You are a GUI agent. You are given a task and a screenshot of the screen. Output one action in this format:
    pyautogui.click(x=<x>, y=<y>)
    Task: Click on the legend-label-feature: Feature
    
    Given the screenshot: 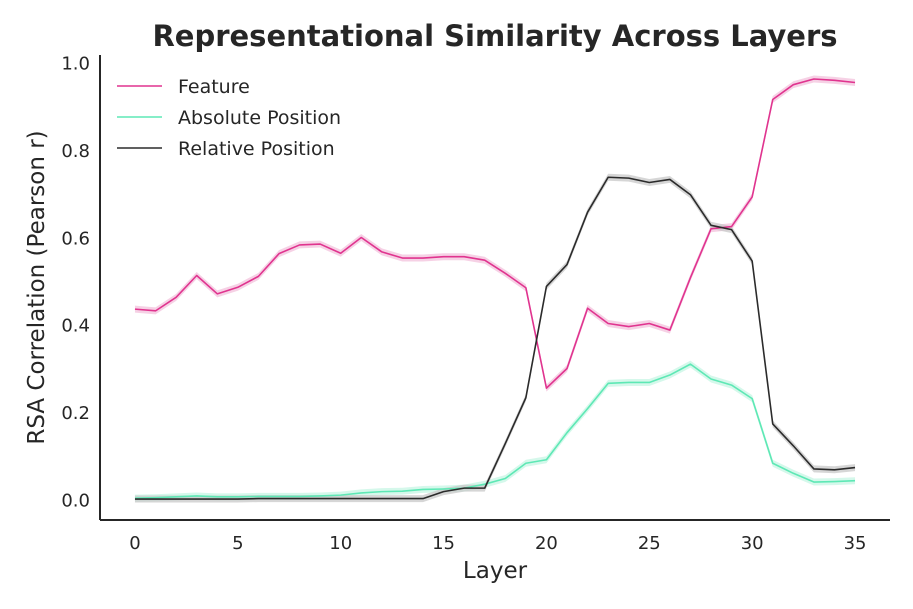 What is the action you would take?
    pyautogui.click(x=214, y=87)
    